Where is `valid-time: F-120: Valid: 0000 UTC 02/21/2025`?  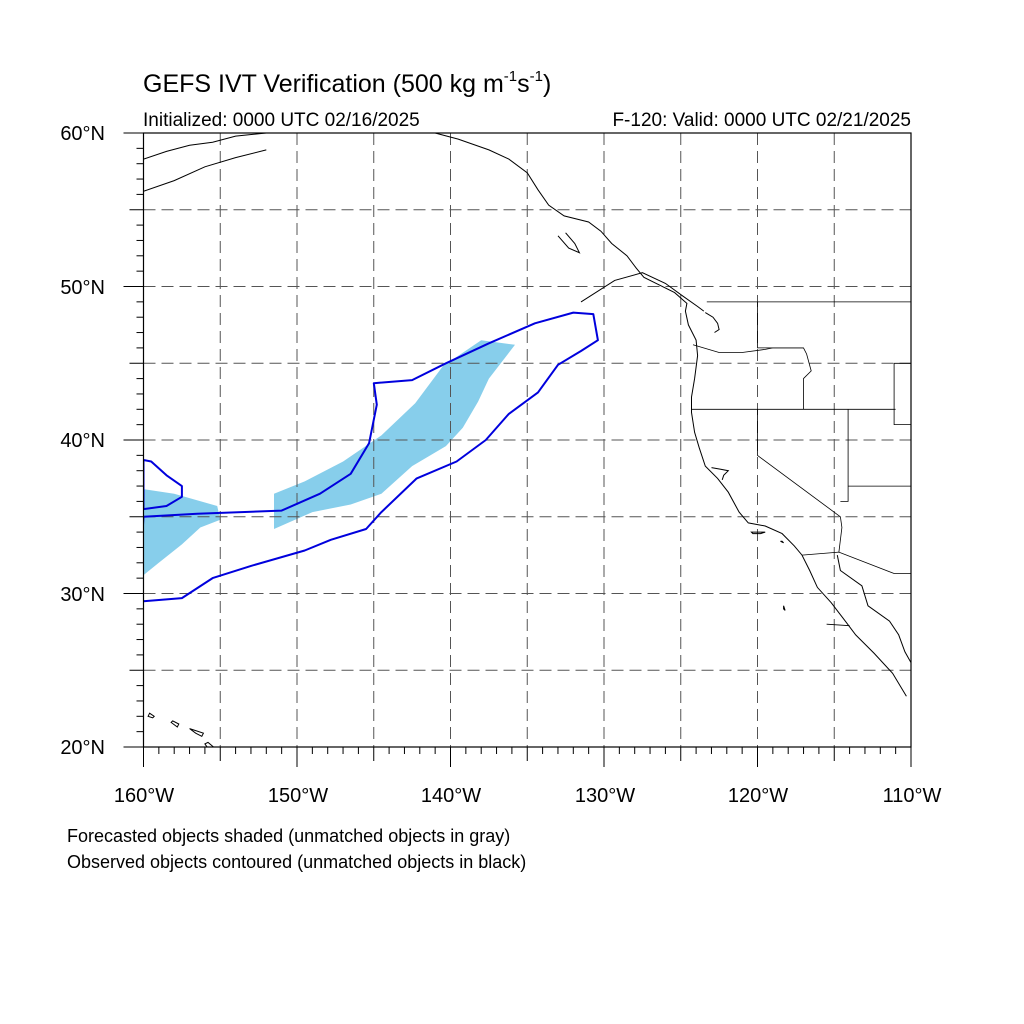 valid-time: F-120: Valid: 0000 UTC 02/21/2025 is located at coordinates (761, 120).